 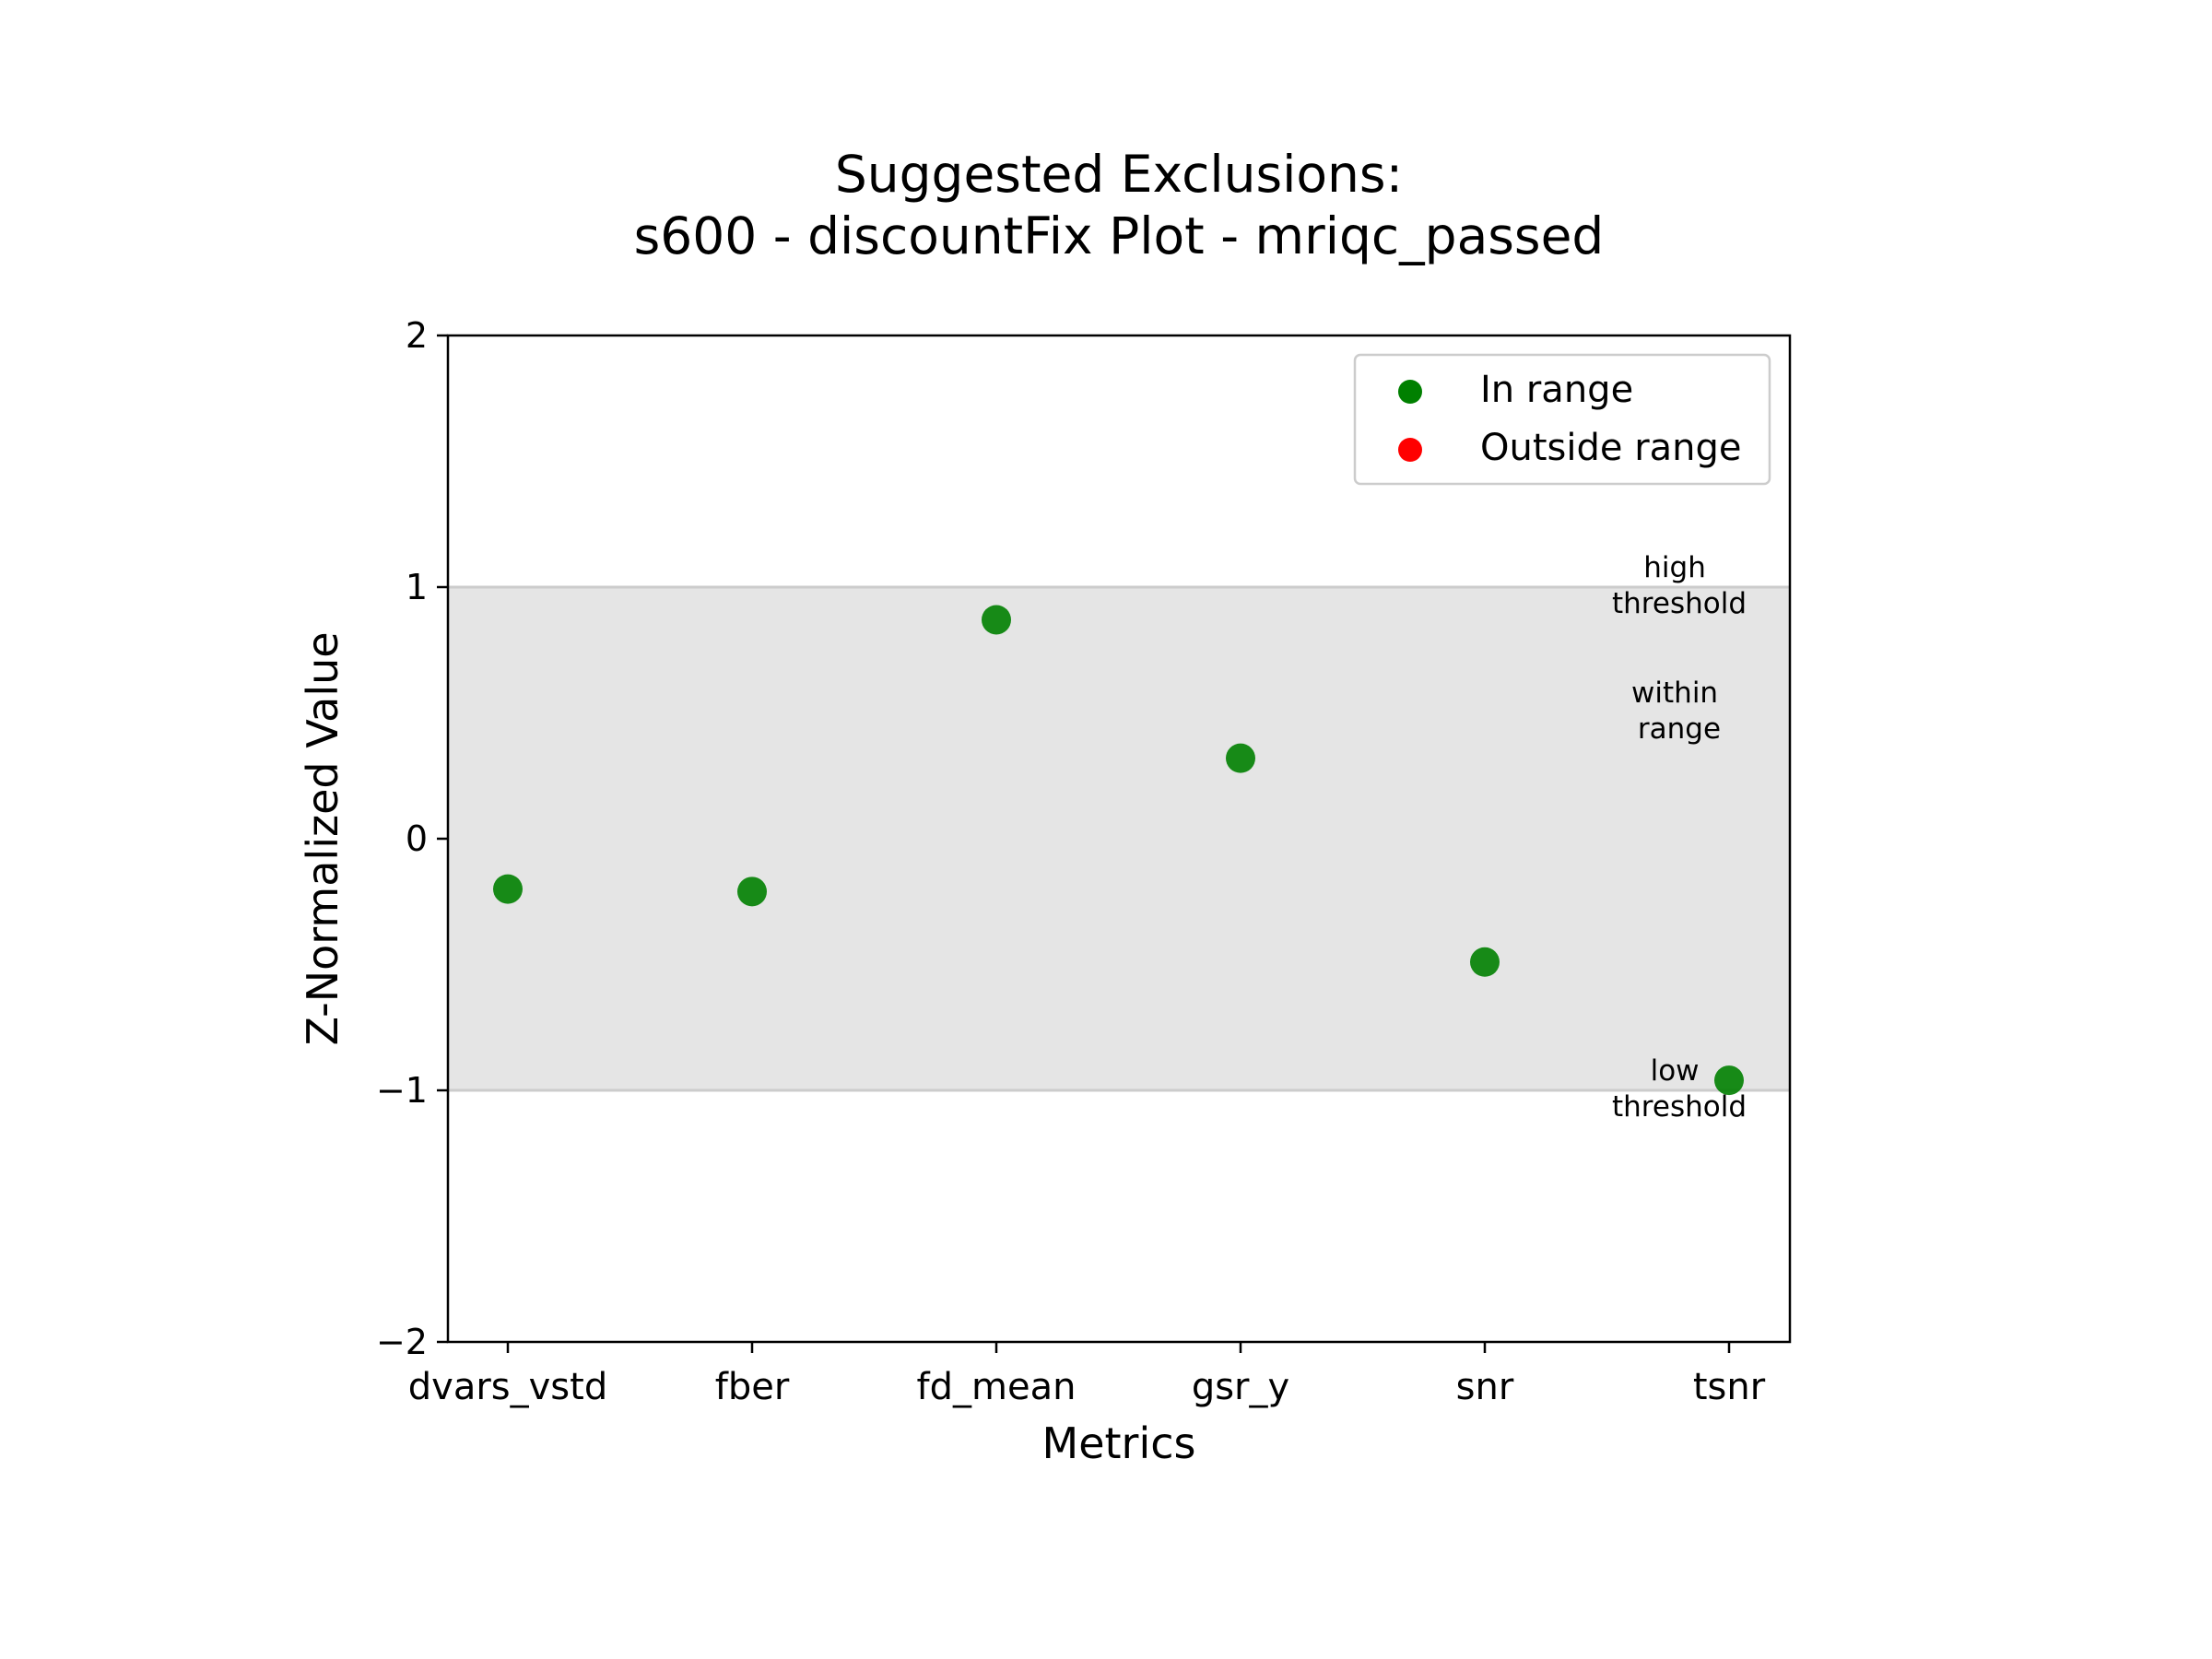 What do you see at coordinates (1556, 390) in the screenshot?
I see `legend-in-range-label: In range` at bounding box center [1556, 390].